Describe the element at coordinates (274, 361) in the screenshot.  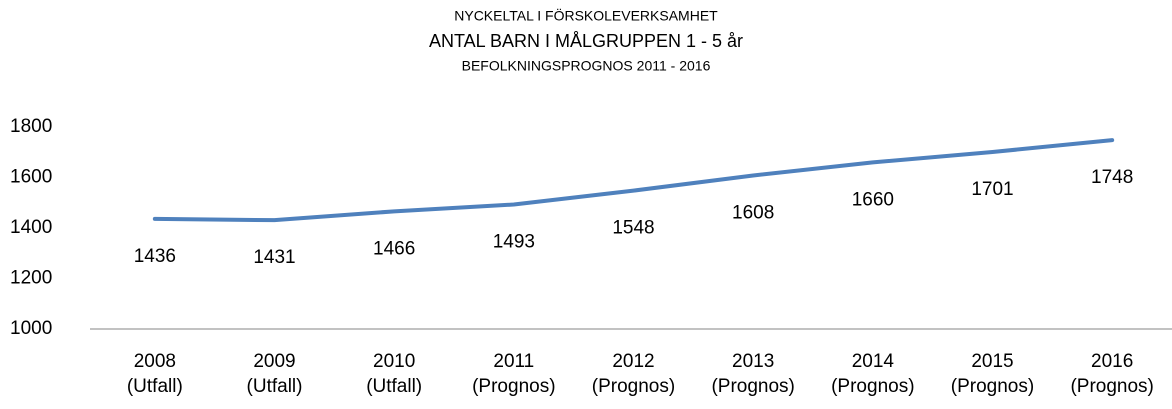
I see `x-tick-label: 2009` at that location.